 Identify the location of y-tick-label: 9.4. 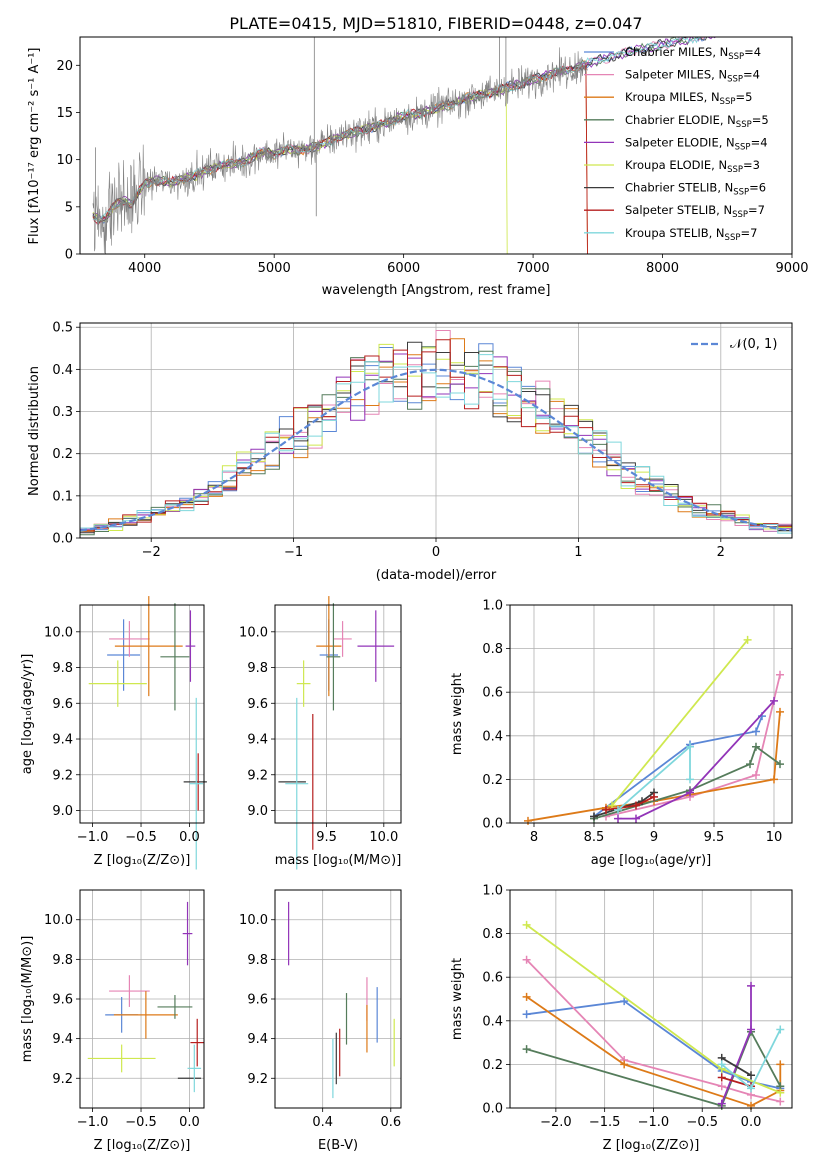
(62, 1039).